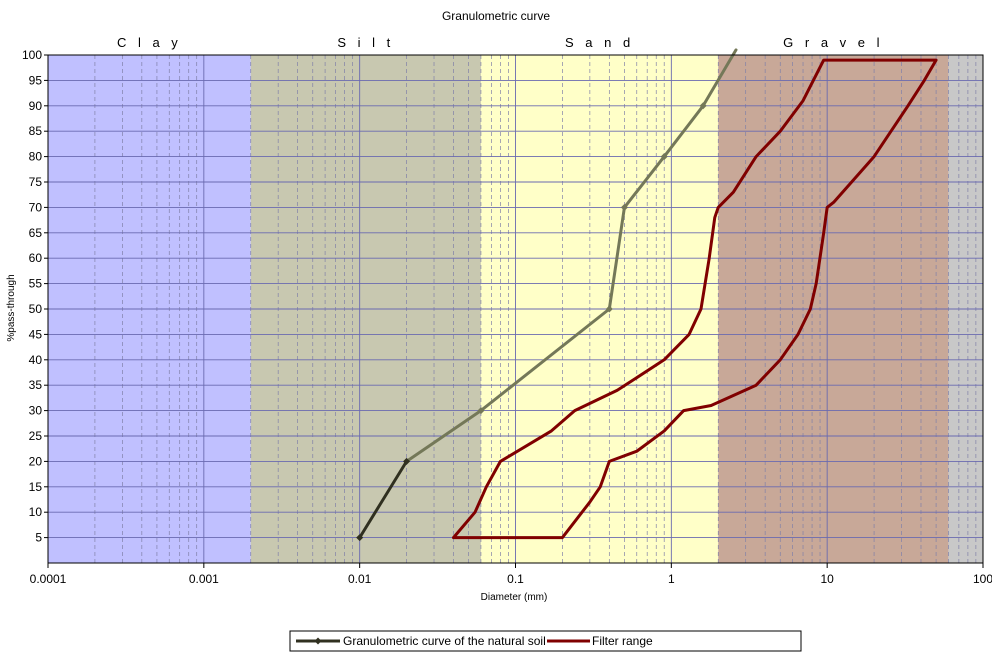  I want to click on y-tick-label: 100, so click(32, 55).